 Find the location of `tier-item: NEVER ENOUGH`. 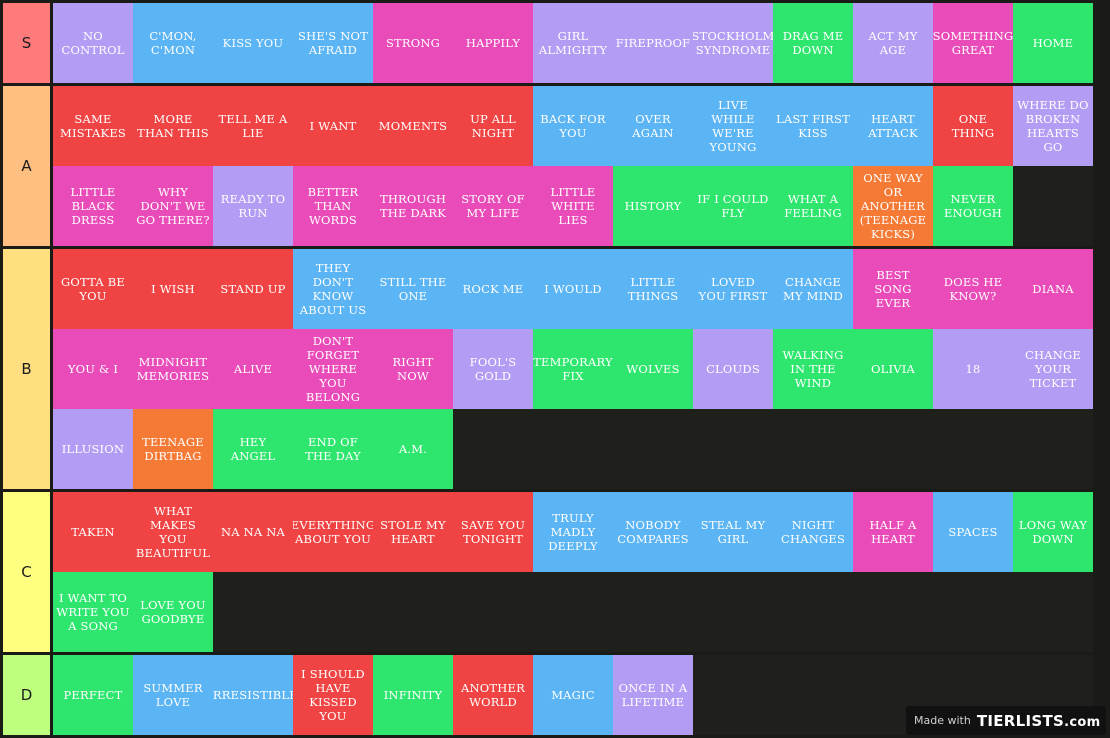

tier-item: NEVER ENOUGH is located at coordinates (973, 206).